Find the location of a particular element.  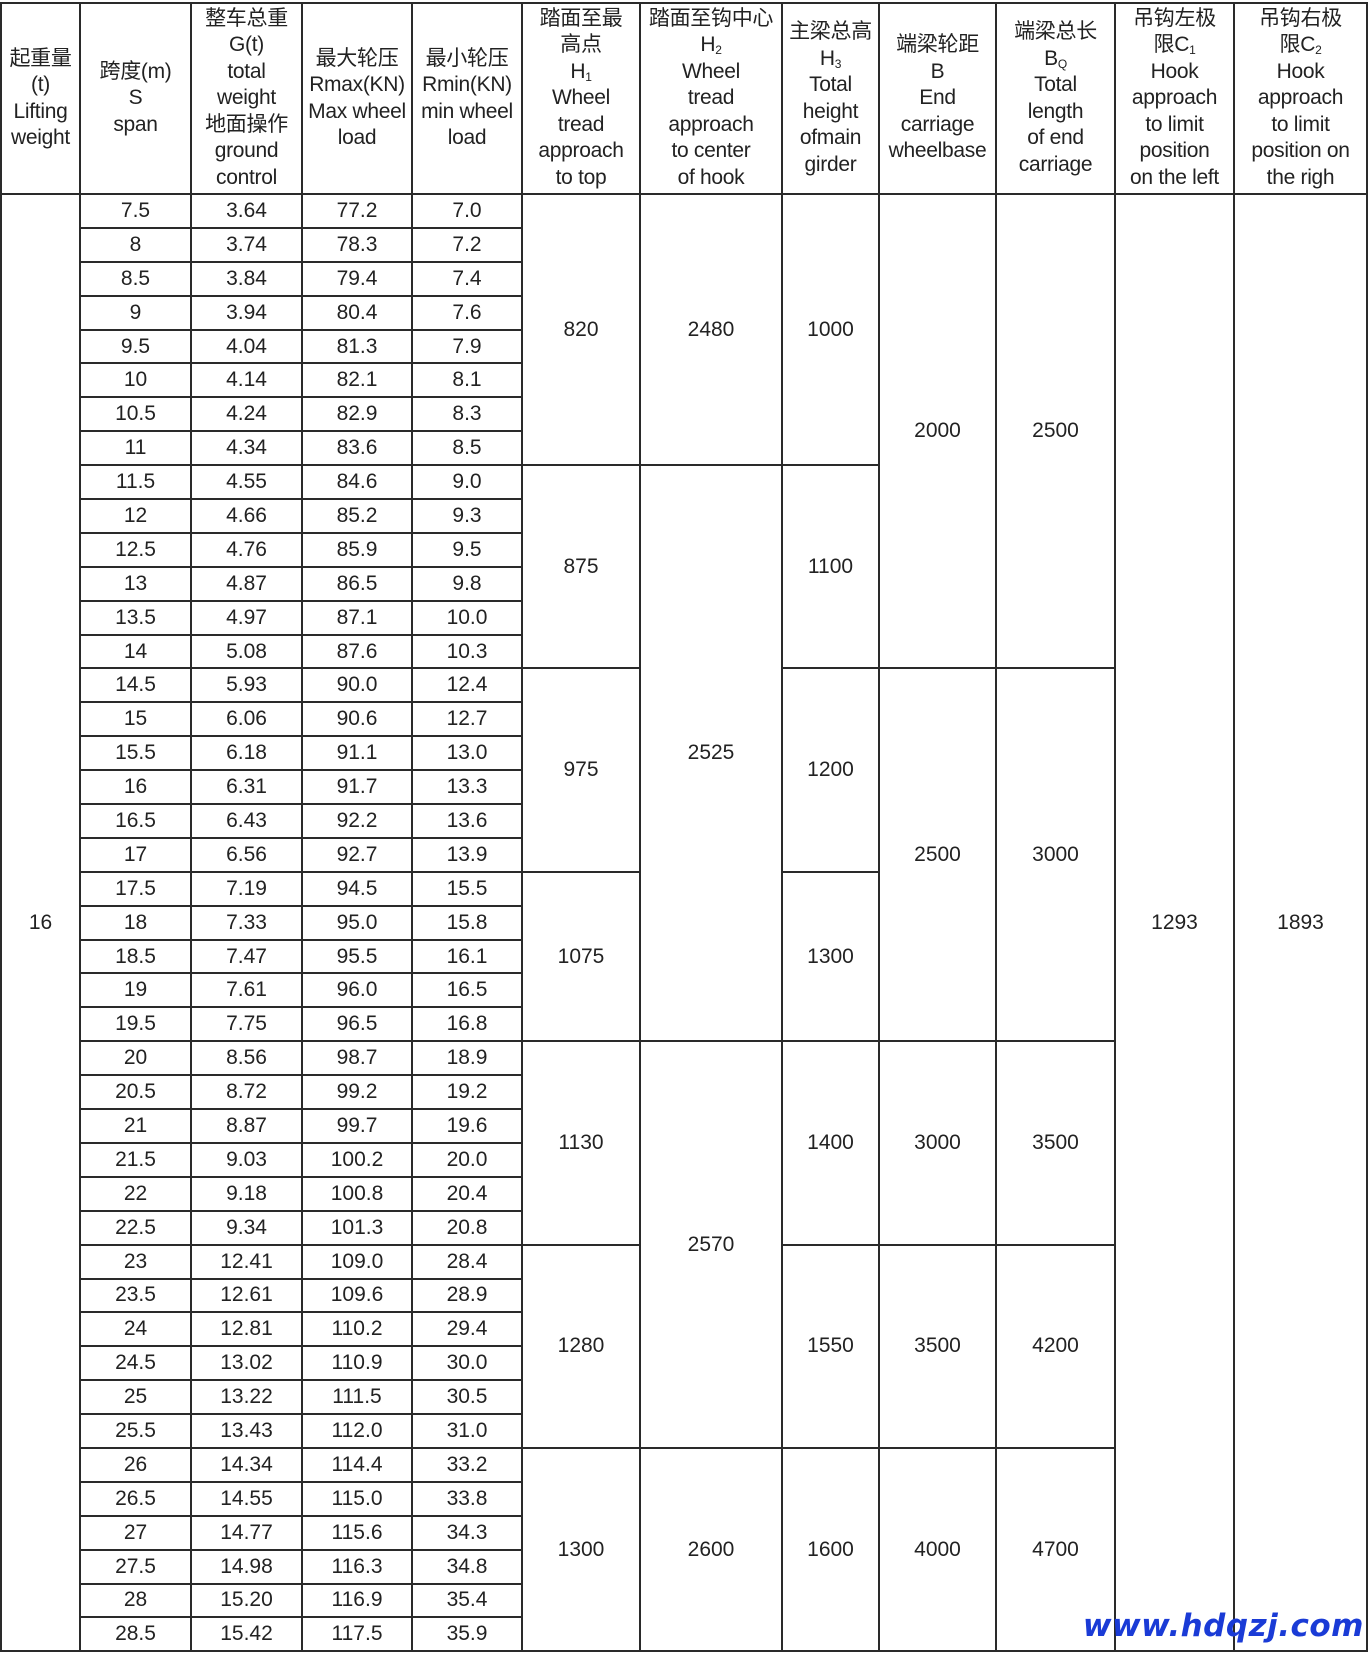

total-weight-cell: 7.33 is located at coordinates (246, 922).